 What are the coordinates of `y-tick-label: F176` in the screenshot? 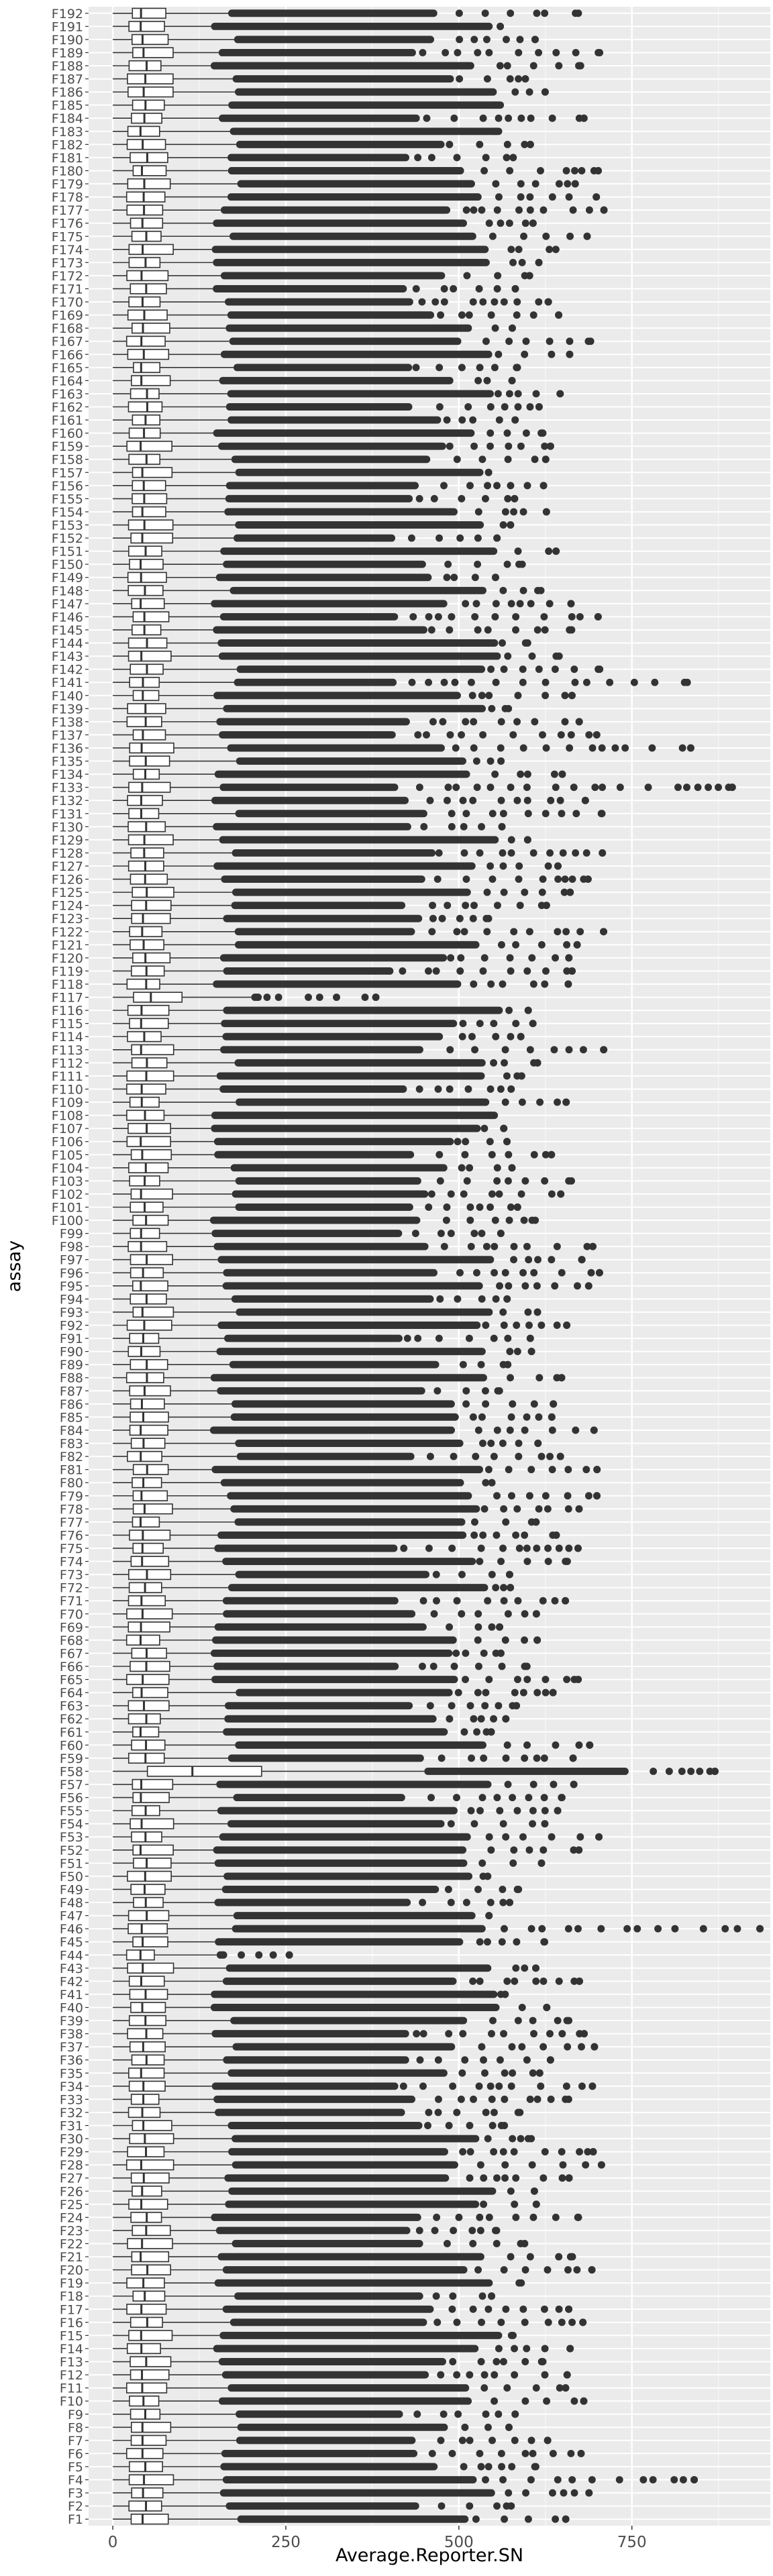 It's located at (67, 224).